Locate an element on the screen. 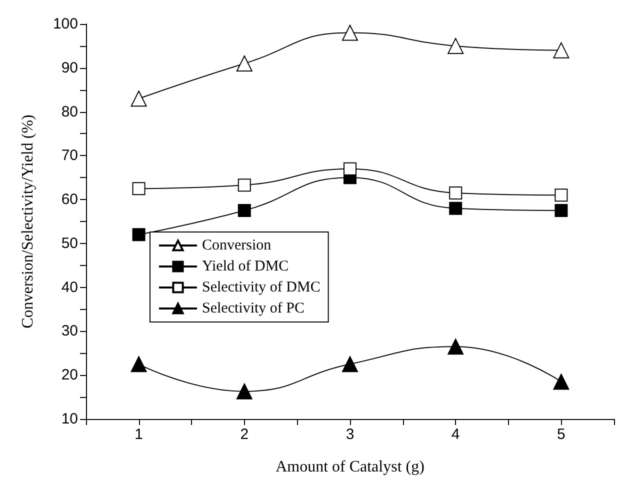 This screenshot has height=483, width=622. y-tick-label: 100 is located at coordinates (65, 24).